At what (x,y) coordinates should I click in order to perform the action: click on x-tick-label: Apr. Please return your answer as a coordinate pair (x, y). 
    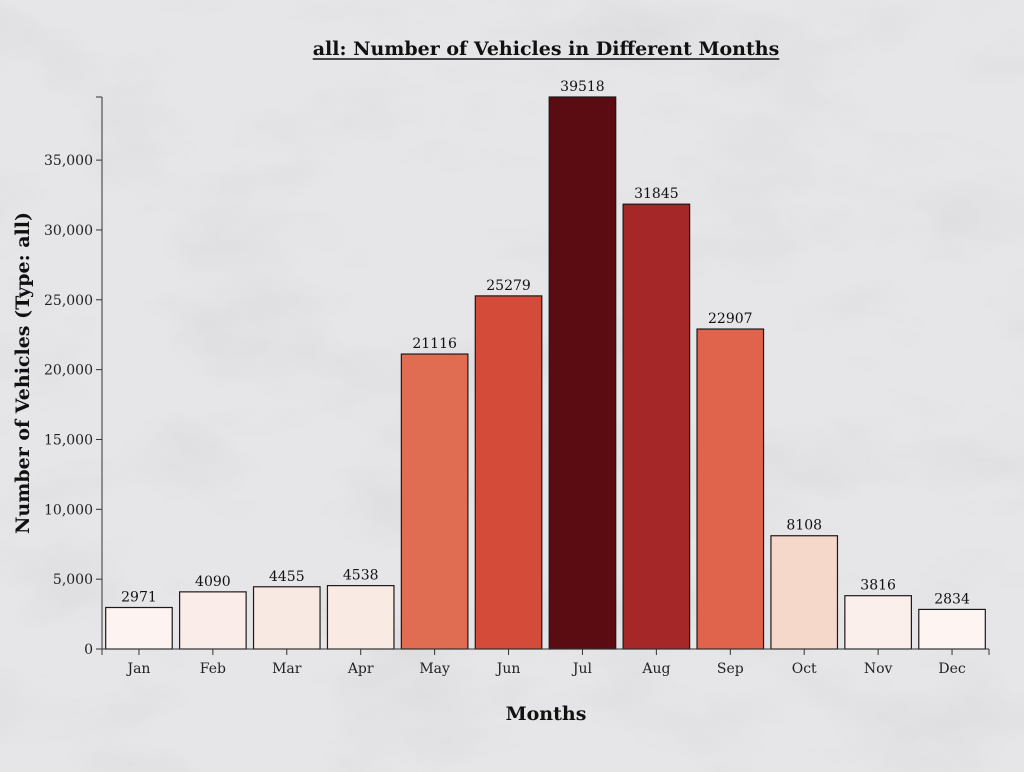
    Looking at the image, I should click on (360, 669).